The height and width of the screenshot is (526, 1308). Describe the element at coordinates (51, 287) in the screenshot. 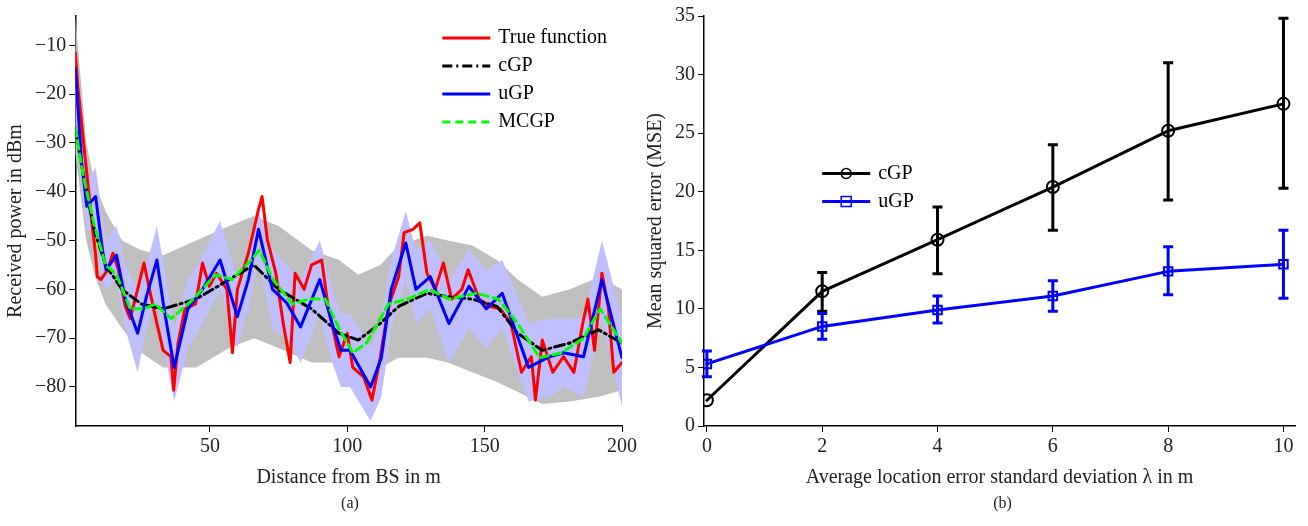

I see `y-tick-label: −60` at that location.